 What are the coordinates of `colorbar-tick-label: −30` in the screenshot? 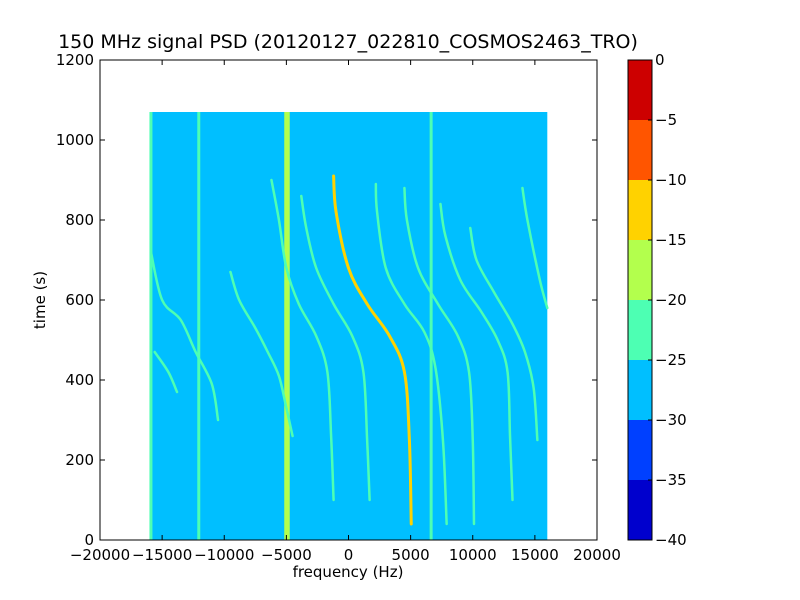 It's located at (671, 420).